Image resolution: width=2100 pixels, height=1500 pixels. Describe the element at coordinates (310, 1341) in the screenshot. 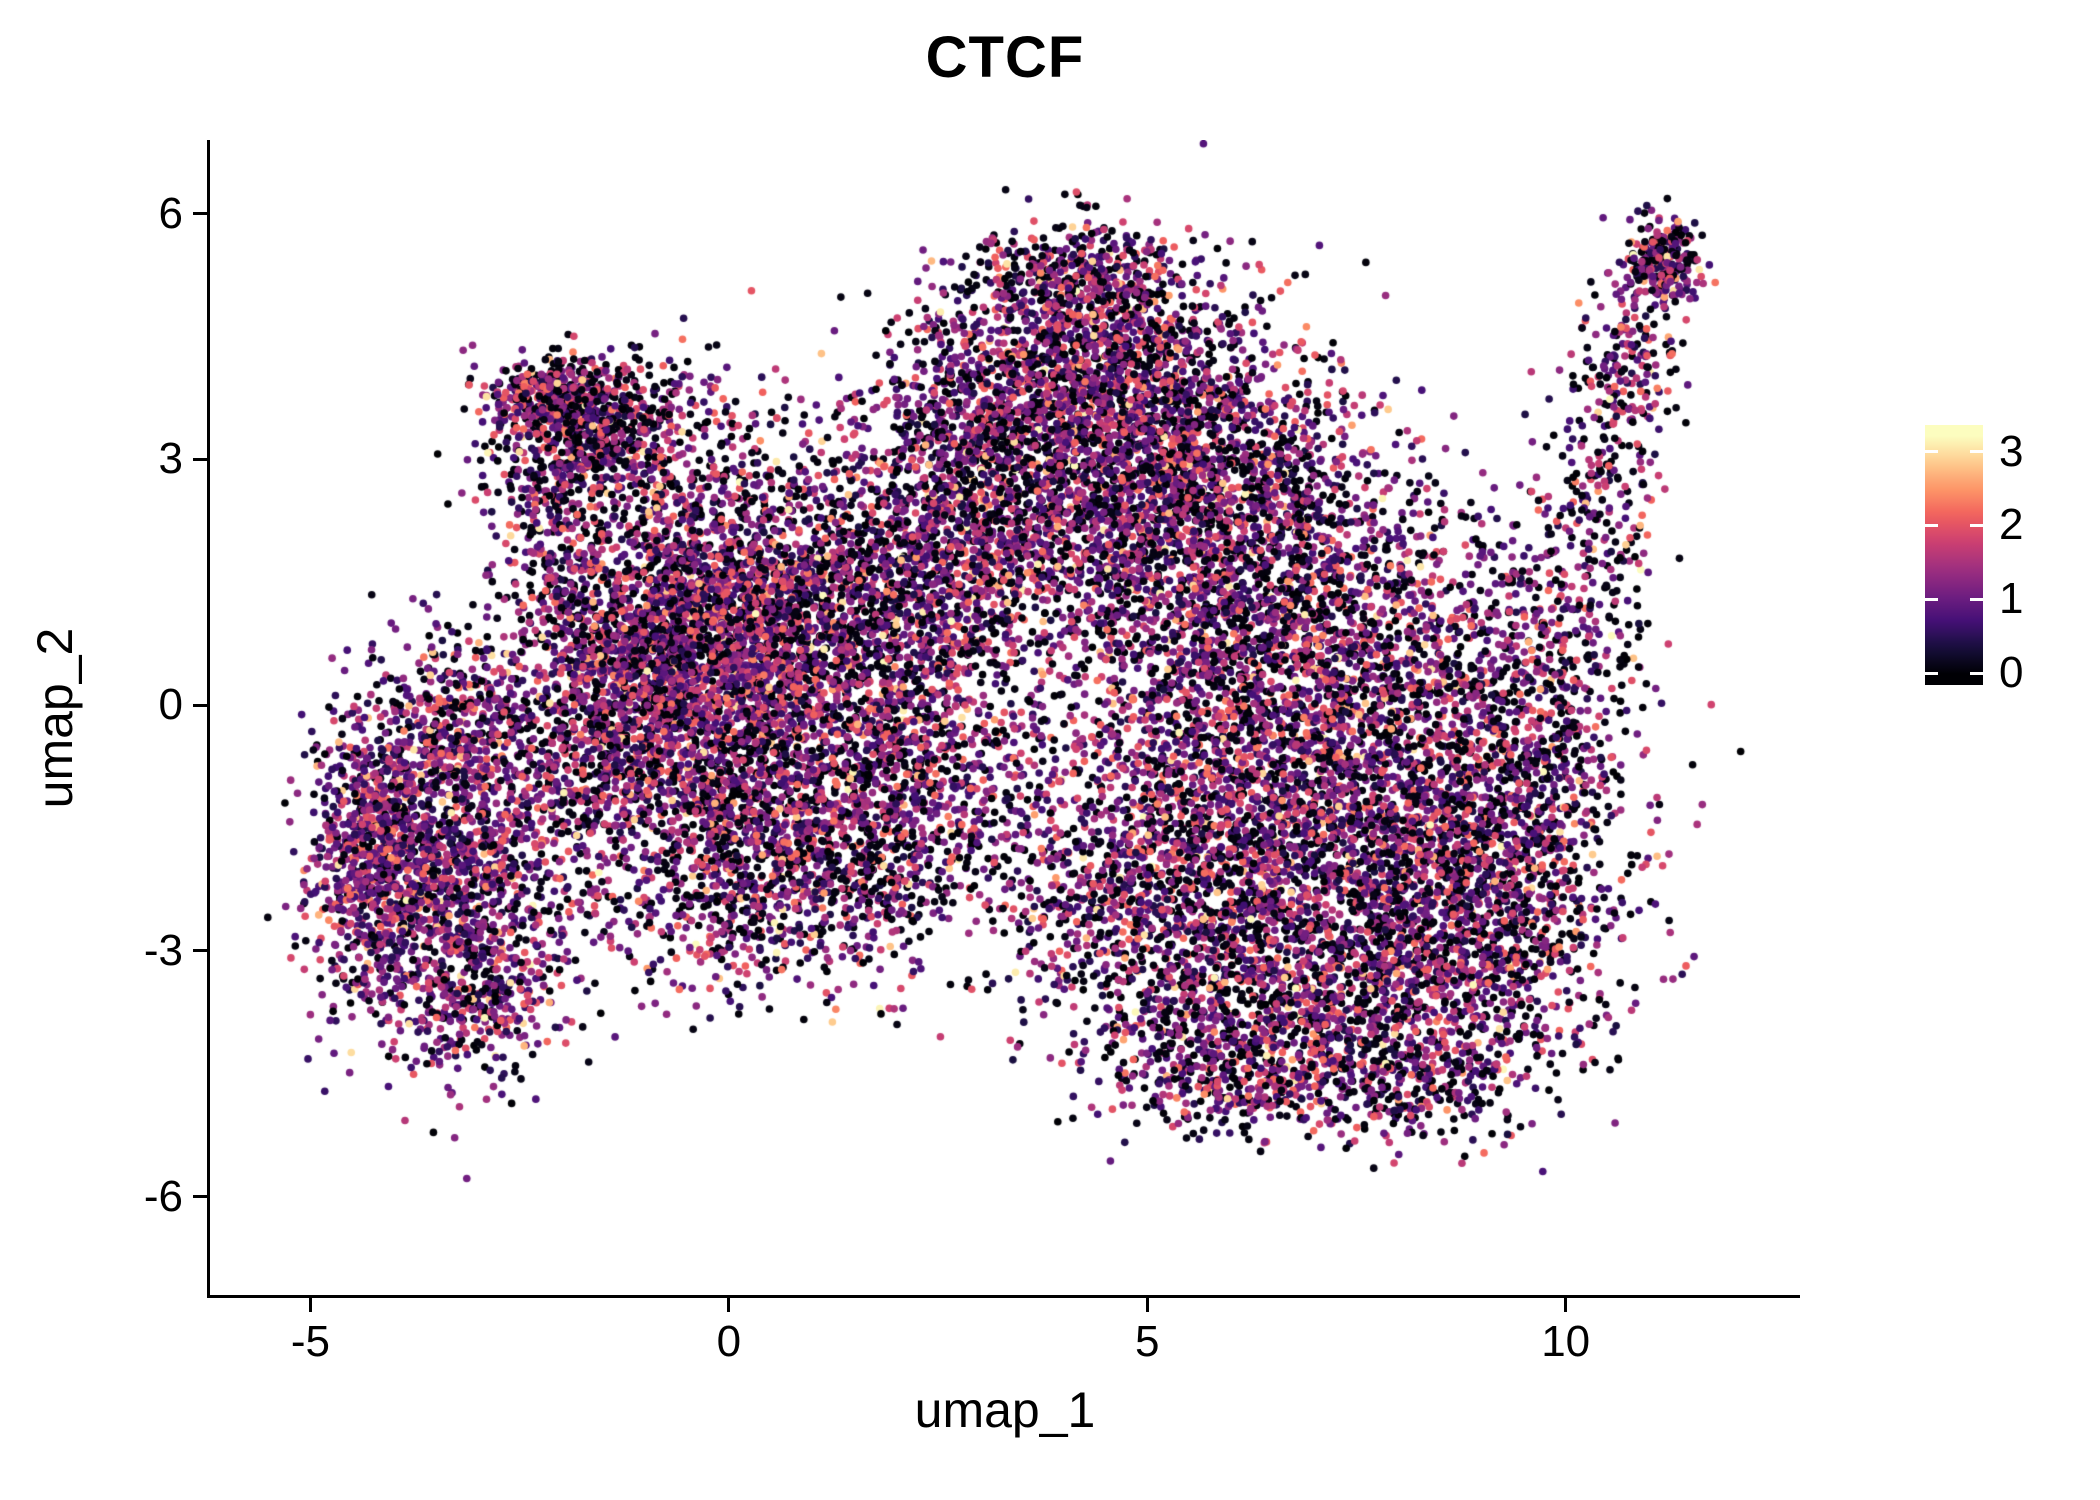

I see `x-tick-label: -5` at that location.